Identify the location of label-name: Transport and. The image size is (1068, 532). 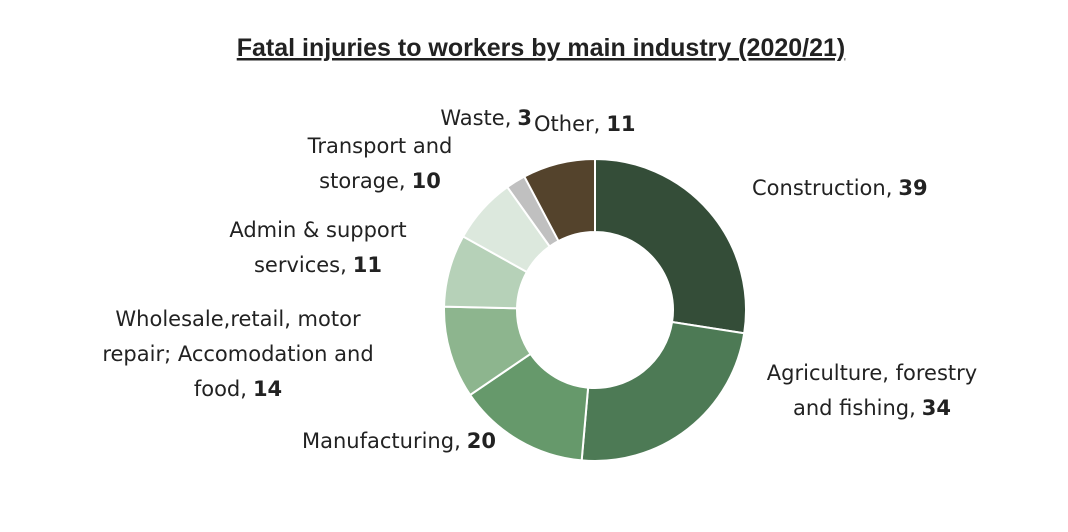
(380, 146).